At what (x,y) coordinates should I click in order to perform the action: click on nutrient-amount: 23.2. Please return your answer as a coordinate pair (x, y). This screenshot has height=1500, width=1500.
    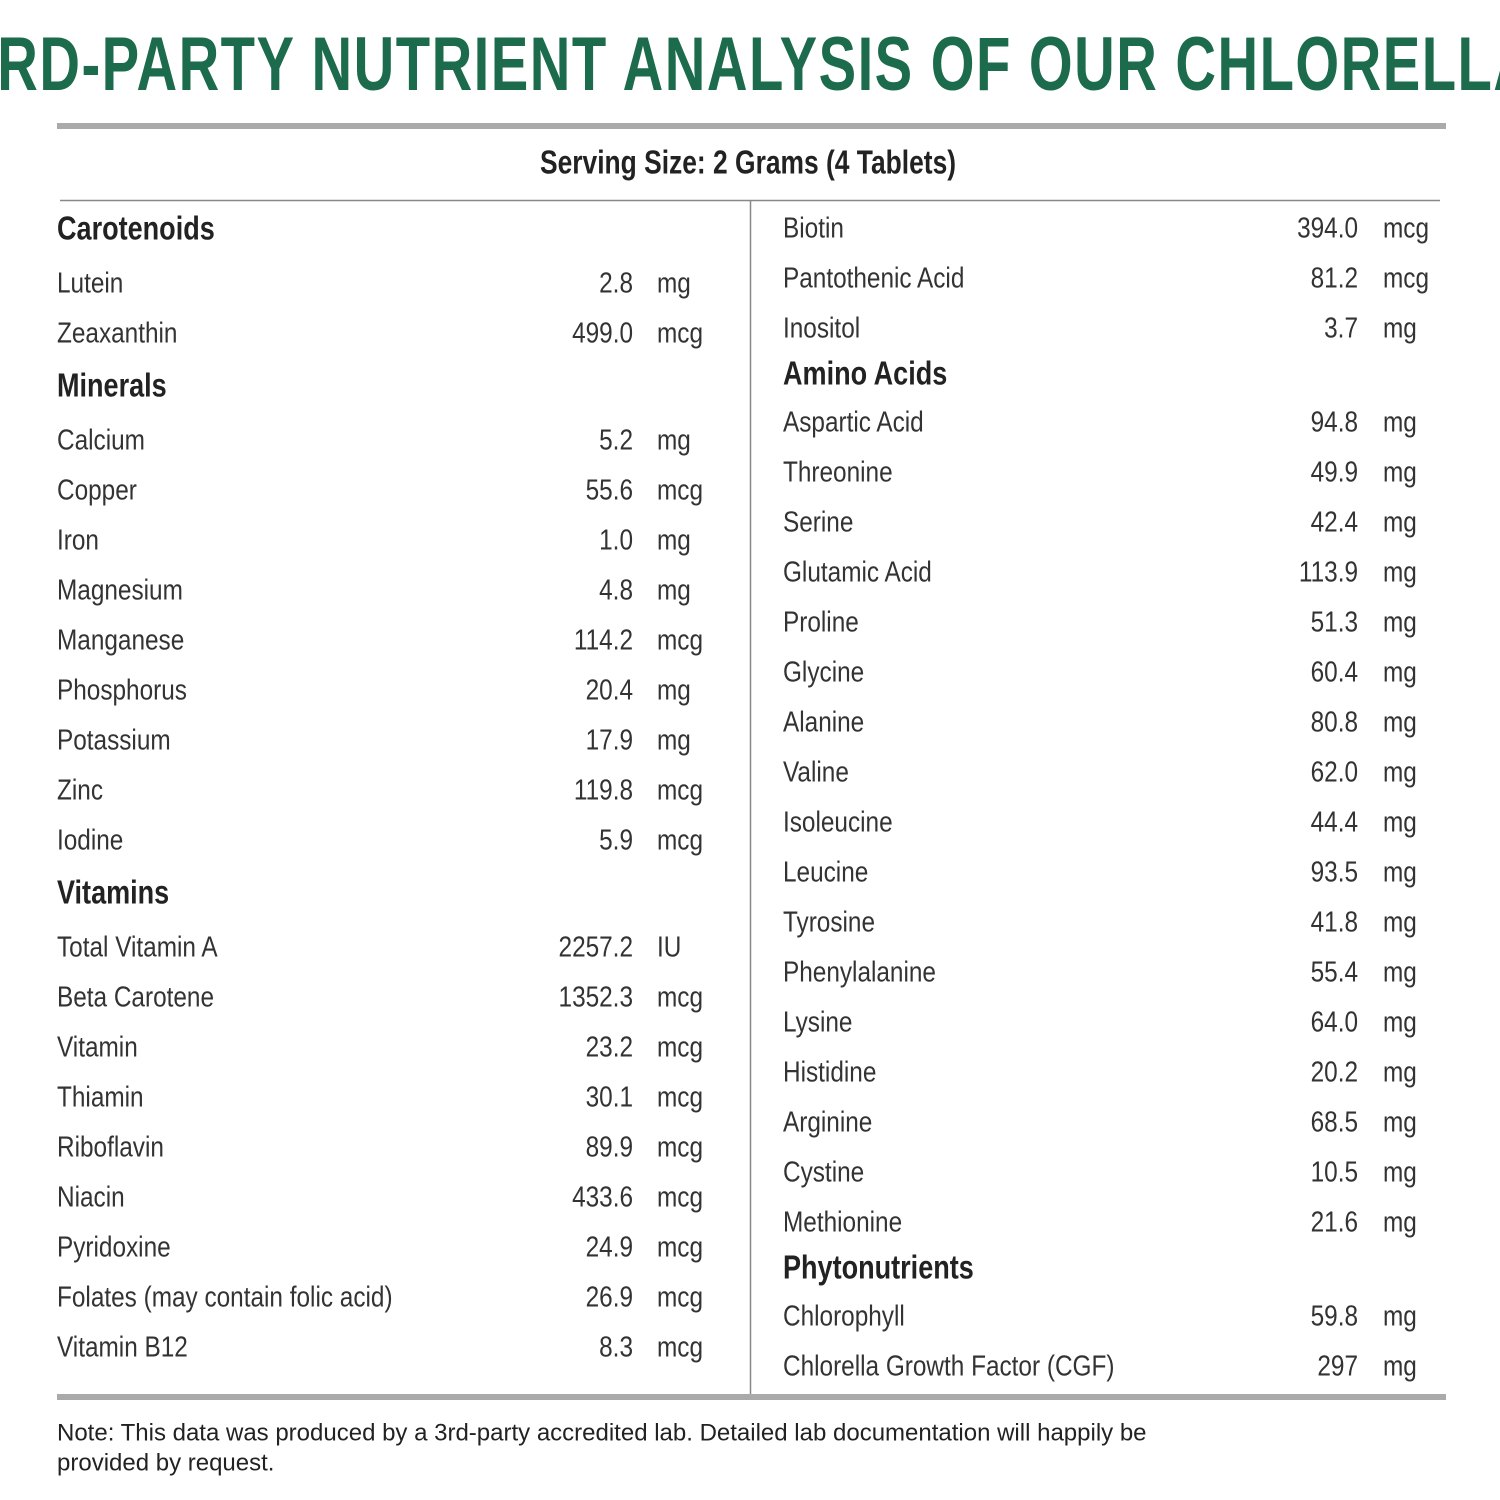
    Looking at the image, I should click on (609, 1047).